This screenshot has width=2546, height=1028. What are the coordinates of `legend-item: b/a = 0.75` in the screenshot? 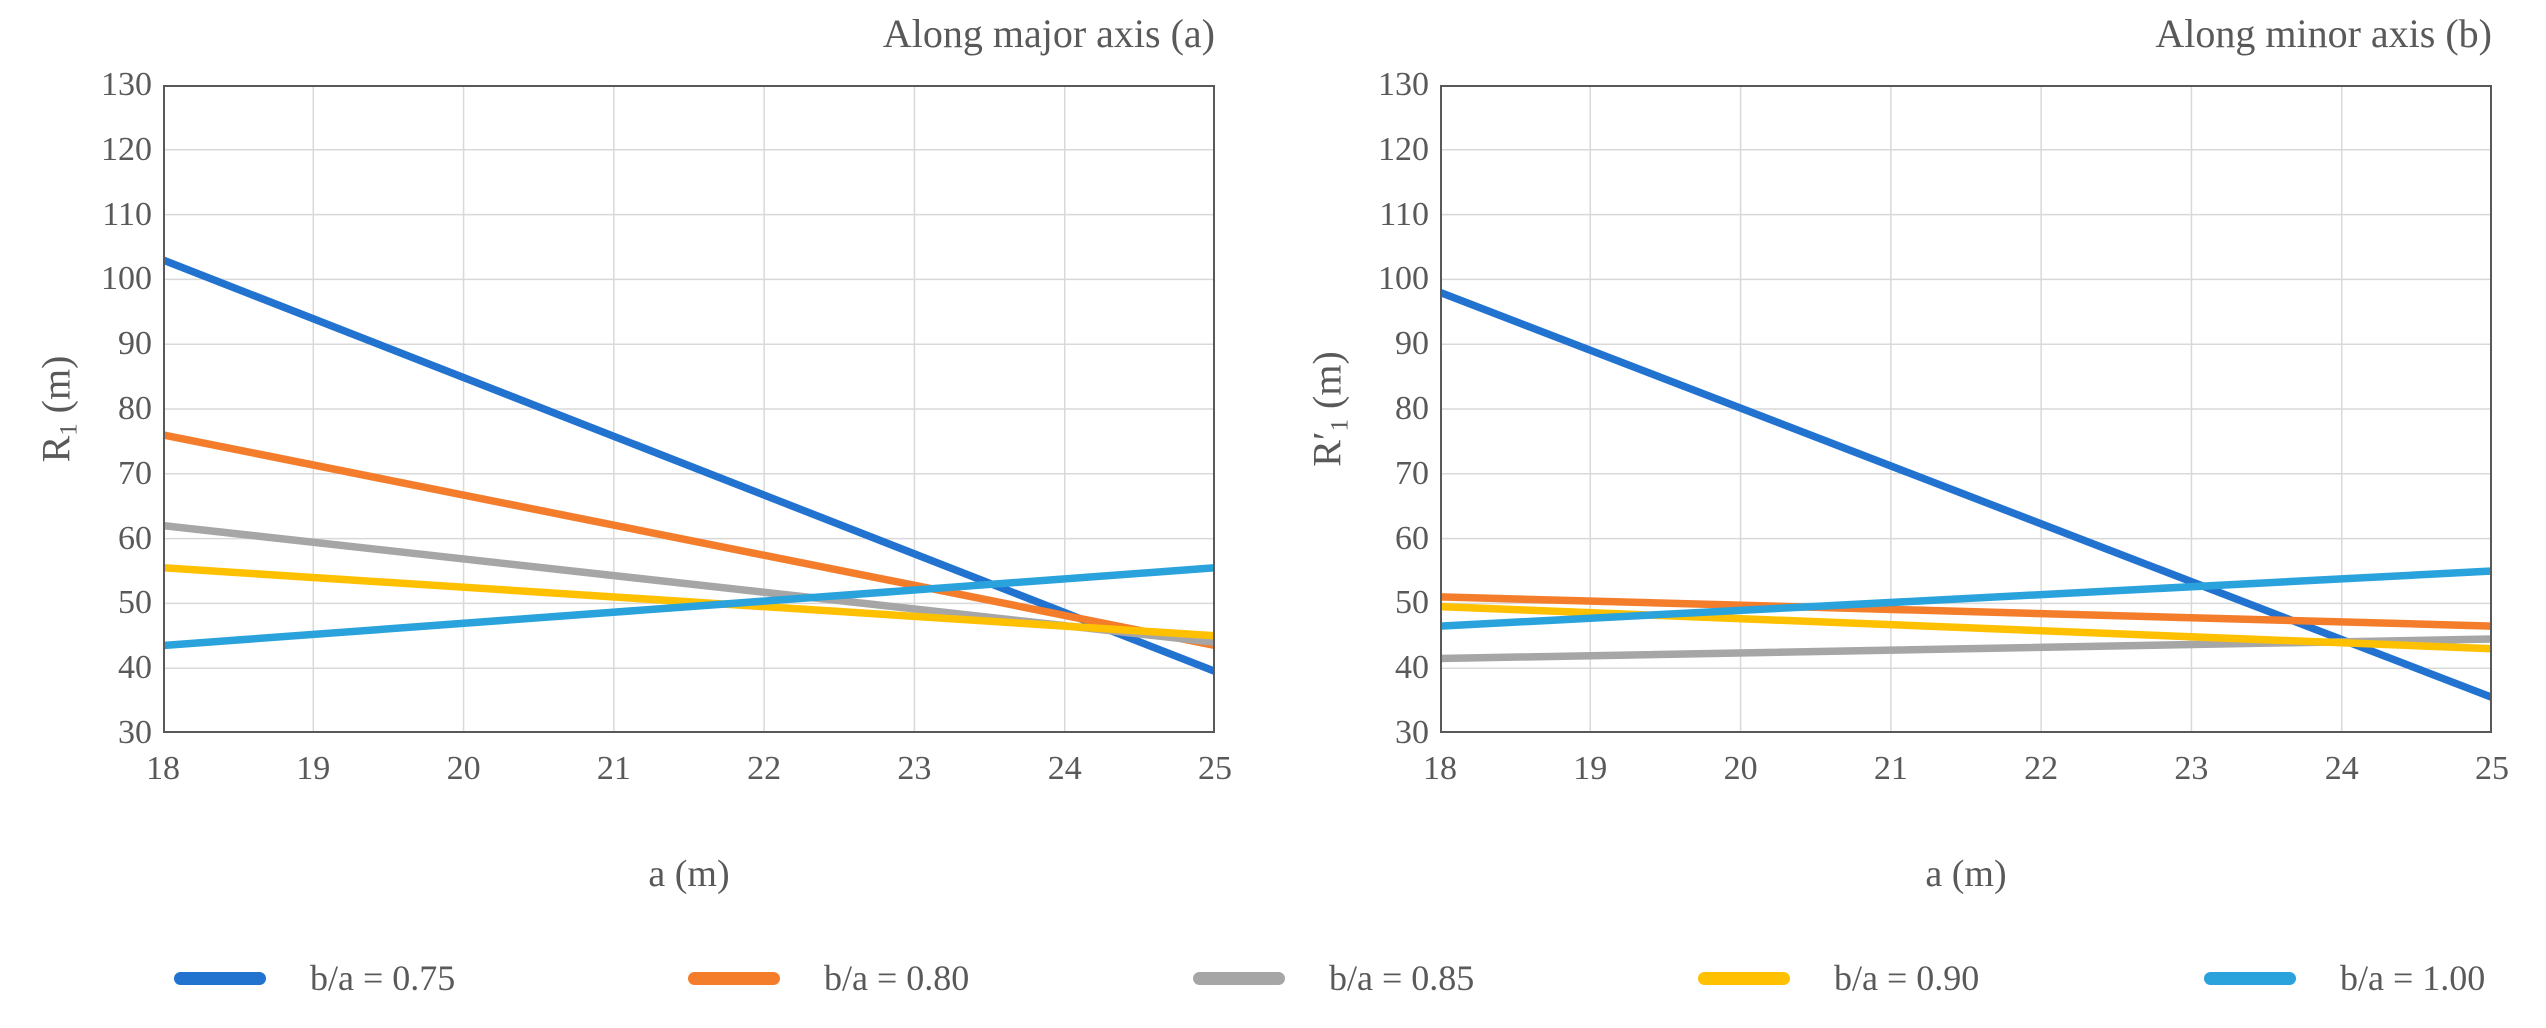 It's located at (314, 978).